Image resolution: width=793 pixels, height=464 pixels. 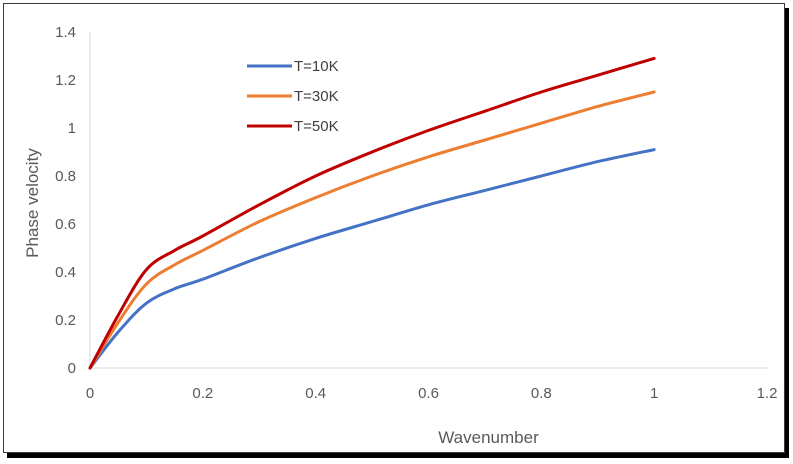 I want to click on x-axis-title: Wavenumber, so click(x=488, y=437).